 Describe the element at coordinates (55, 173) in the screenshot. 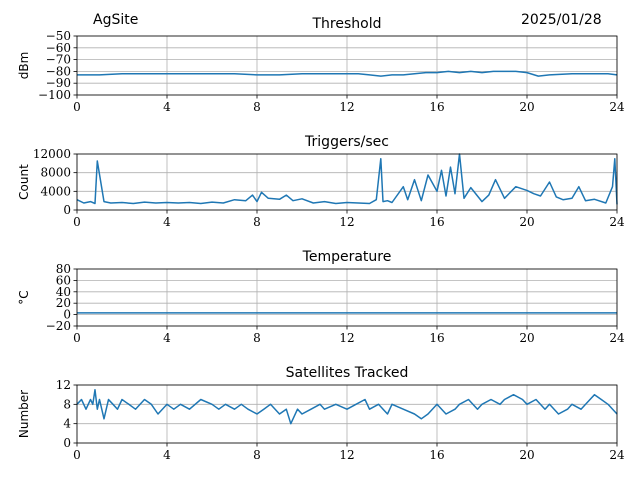

I see `triggers-ytick-label: 8000` at that location.